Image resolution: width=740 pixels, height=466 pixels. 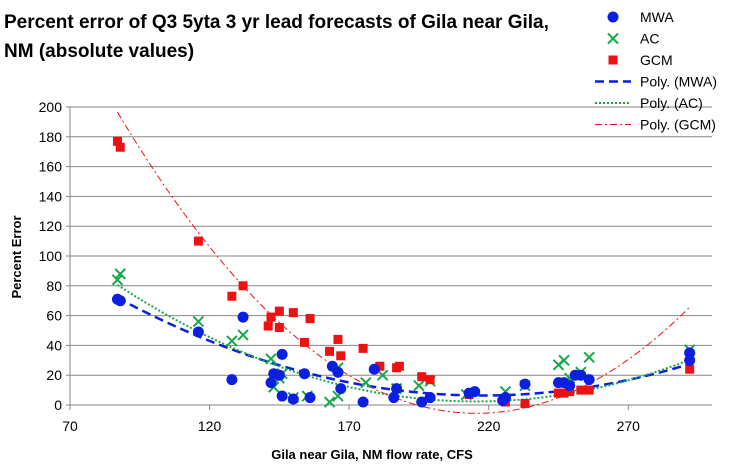 I want to click on y-tick-labels: 0 20 40 60 80 100 120 140 160 180 200, so click(x=51, y=256).